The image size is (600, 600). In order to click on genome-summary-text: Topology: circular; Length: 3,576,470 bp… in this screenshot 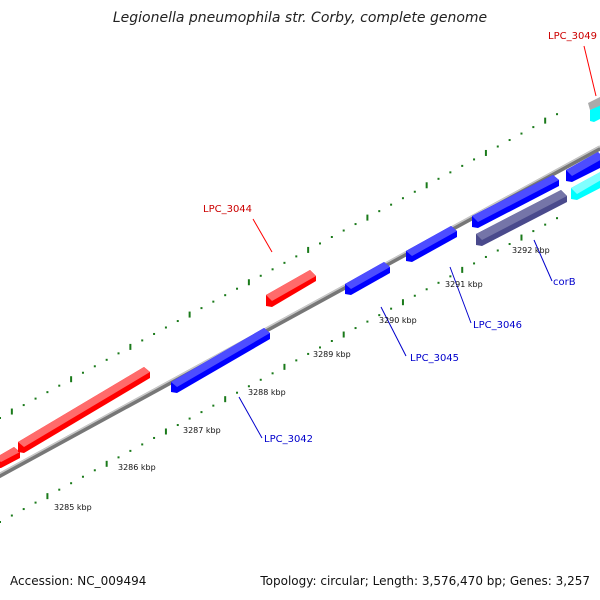, I will do `click(425, 581)`.